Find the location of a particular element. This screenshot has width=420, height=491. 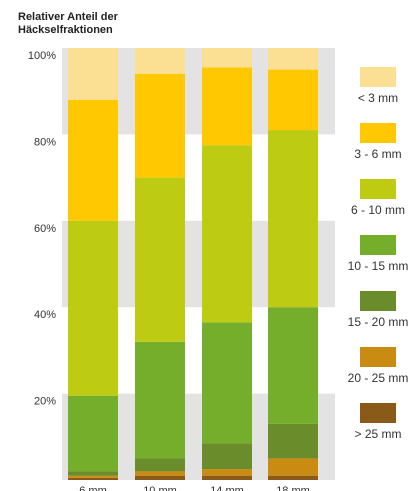

y-axis: 20% 40% 60% 80% 100% is located at coordinates (42, 229).